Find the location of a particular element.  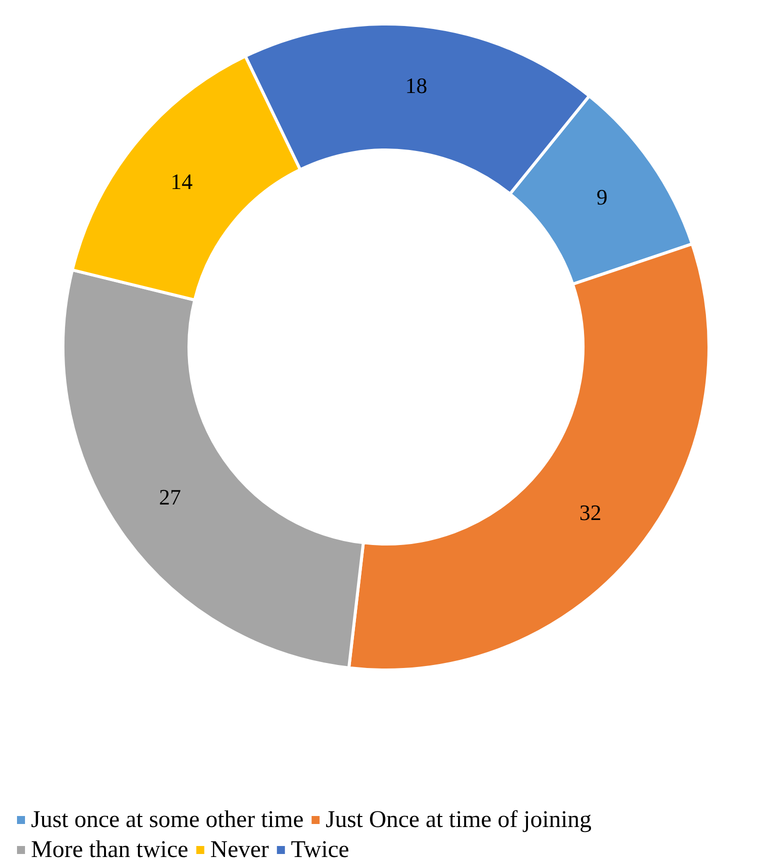

legend-label: Never is located at coordinates (239, 850).